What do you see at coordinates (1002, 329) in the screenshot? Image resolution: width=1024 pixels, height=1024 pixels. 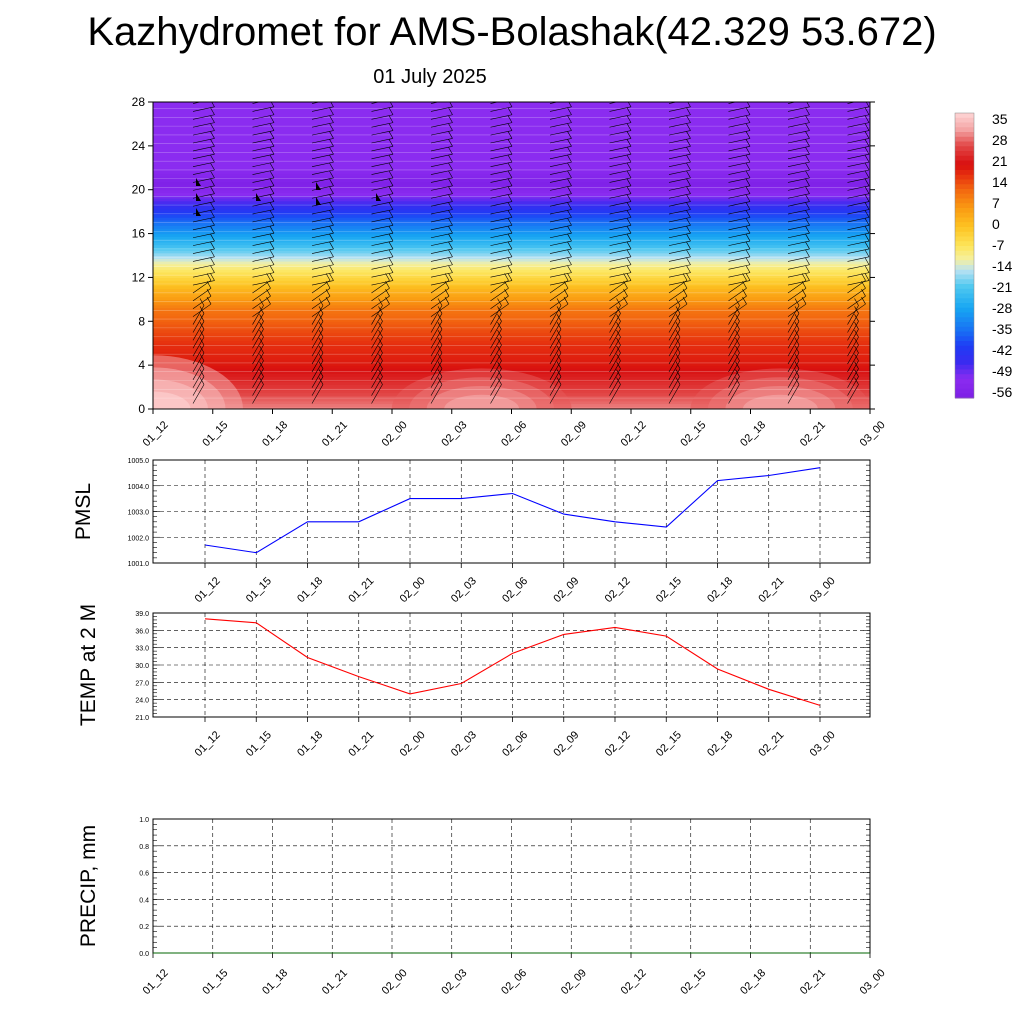 I see `colorbar-label: -35` at bounding box center [1002, 329].